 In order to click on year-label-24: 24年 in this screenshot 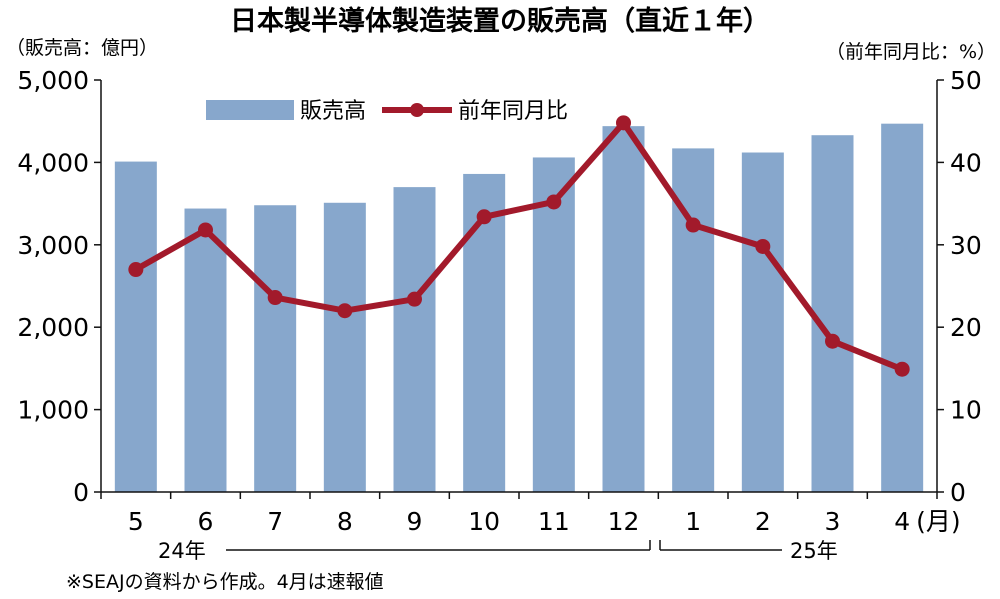, I will do `click(182, 551)`.